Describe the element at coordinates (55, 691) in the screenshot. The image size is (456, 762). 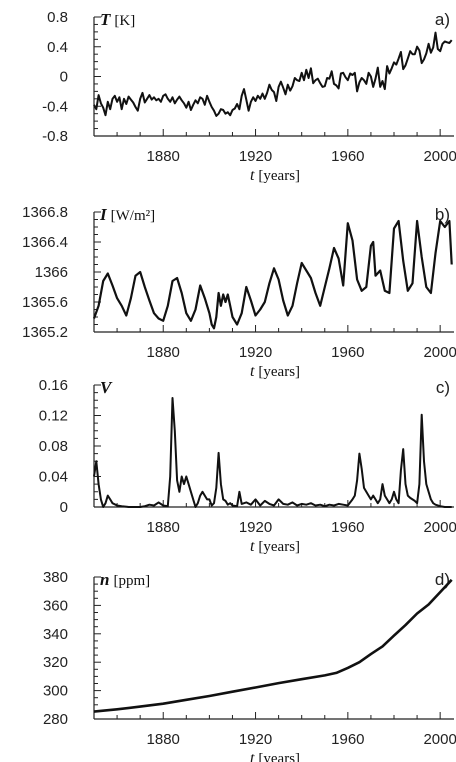
I see `y-tick-label: 300` at that location.